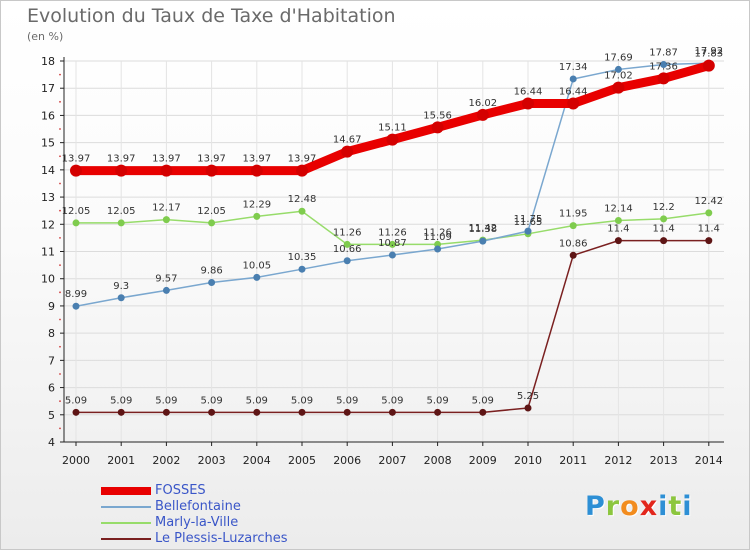 Image resolution: width=750 pixels, height=550 pixels. I want to click on legend-item: Bellefontaine, so click(261, 507).